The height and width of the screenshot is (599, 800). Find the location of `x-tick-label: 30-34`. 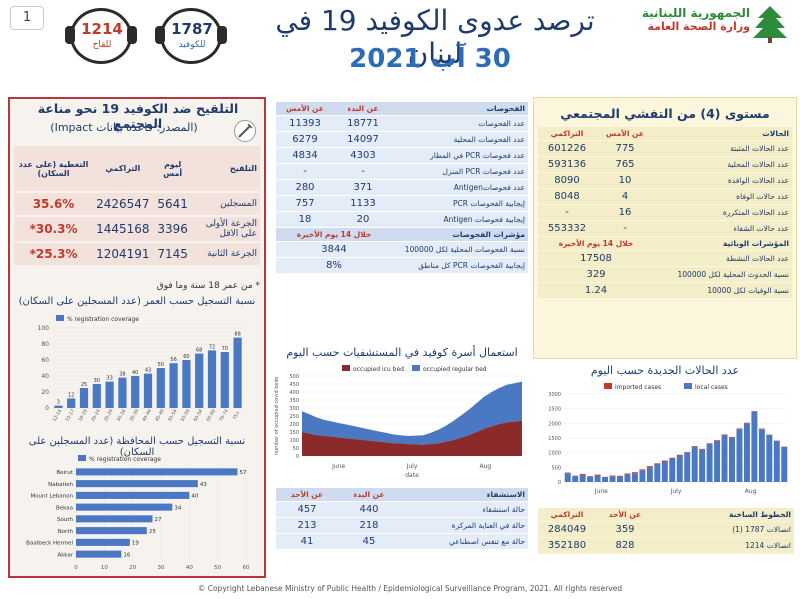

x-tick-label: 30-34 is located at coordinates (122, 415).